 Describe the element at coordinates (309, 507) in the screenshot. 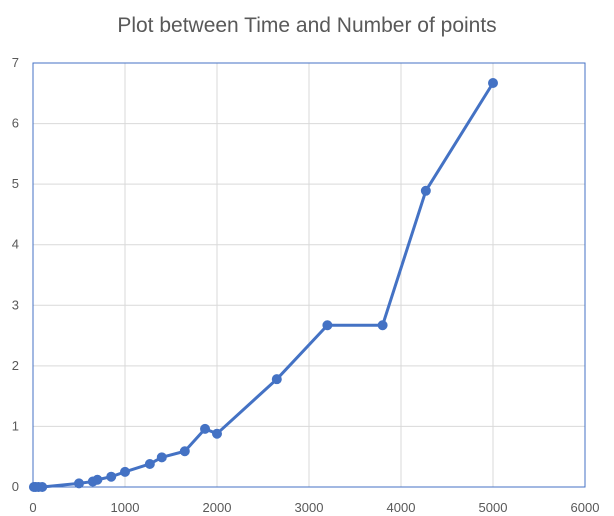

I see `x-tick-label-3: 3000` at that location.